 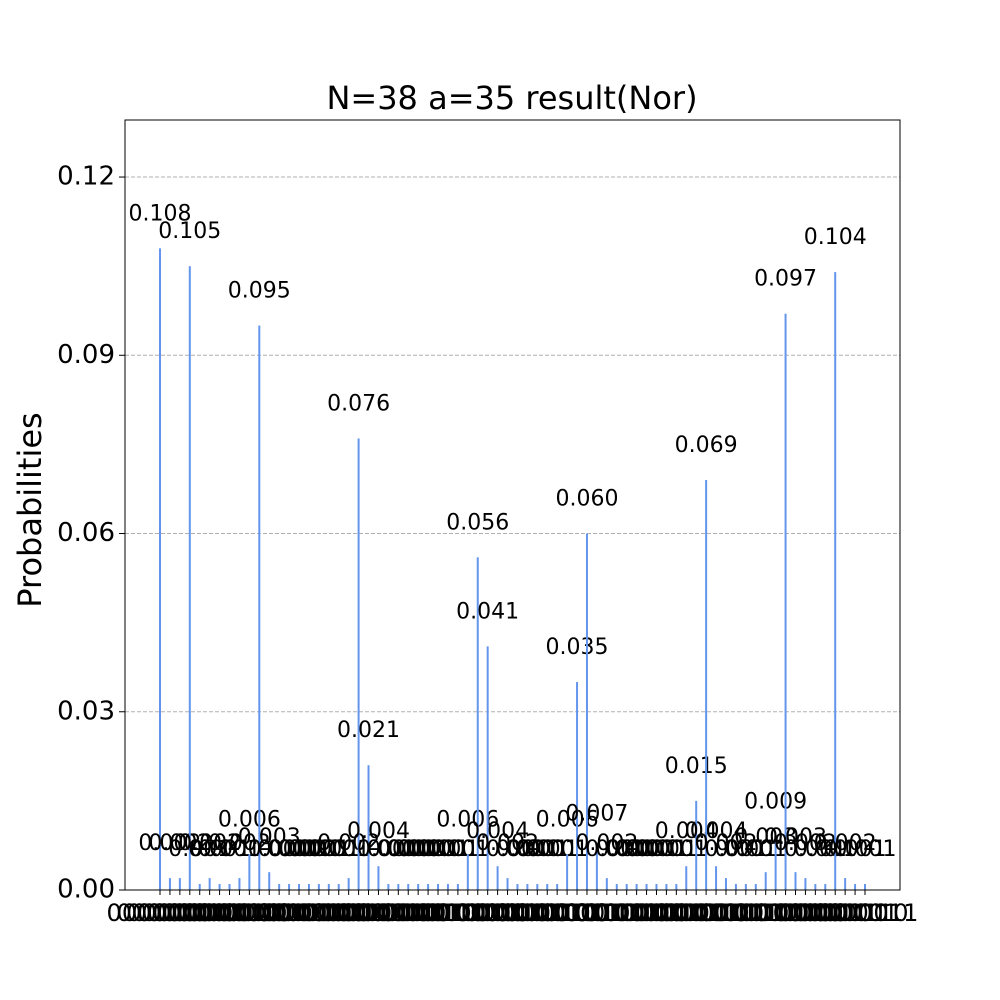 What do you see at coordinates (249, 819) in the screenshot?
I see `value-label: 0.006` at bounding box center [249, 819].